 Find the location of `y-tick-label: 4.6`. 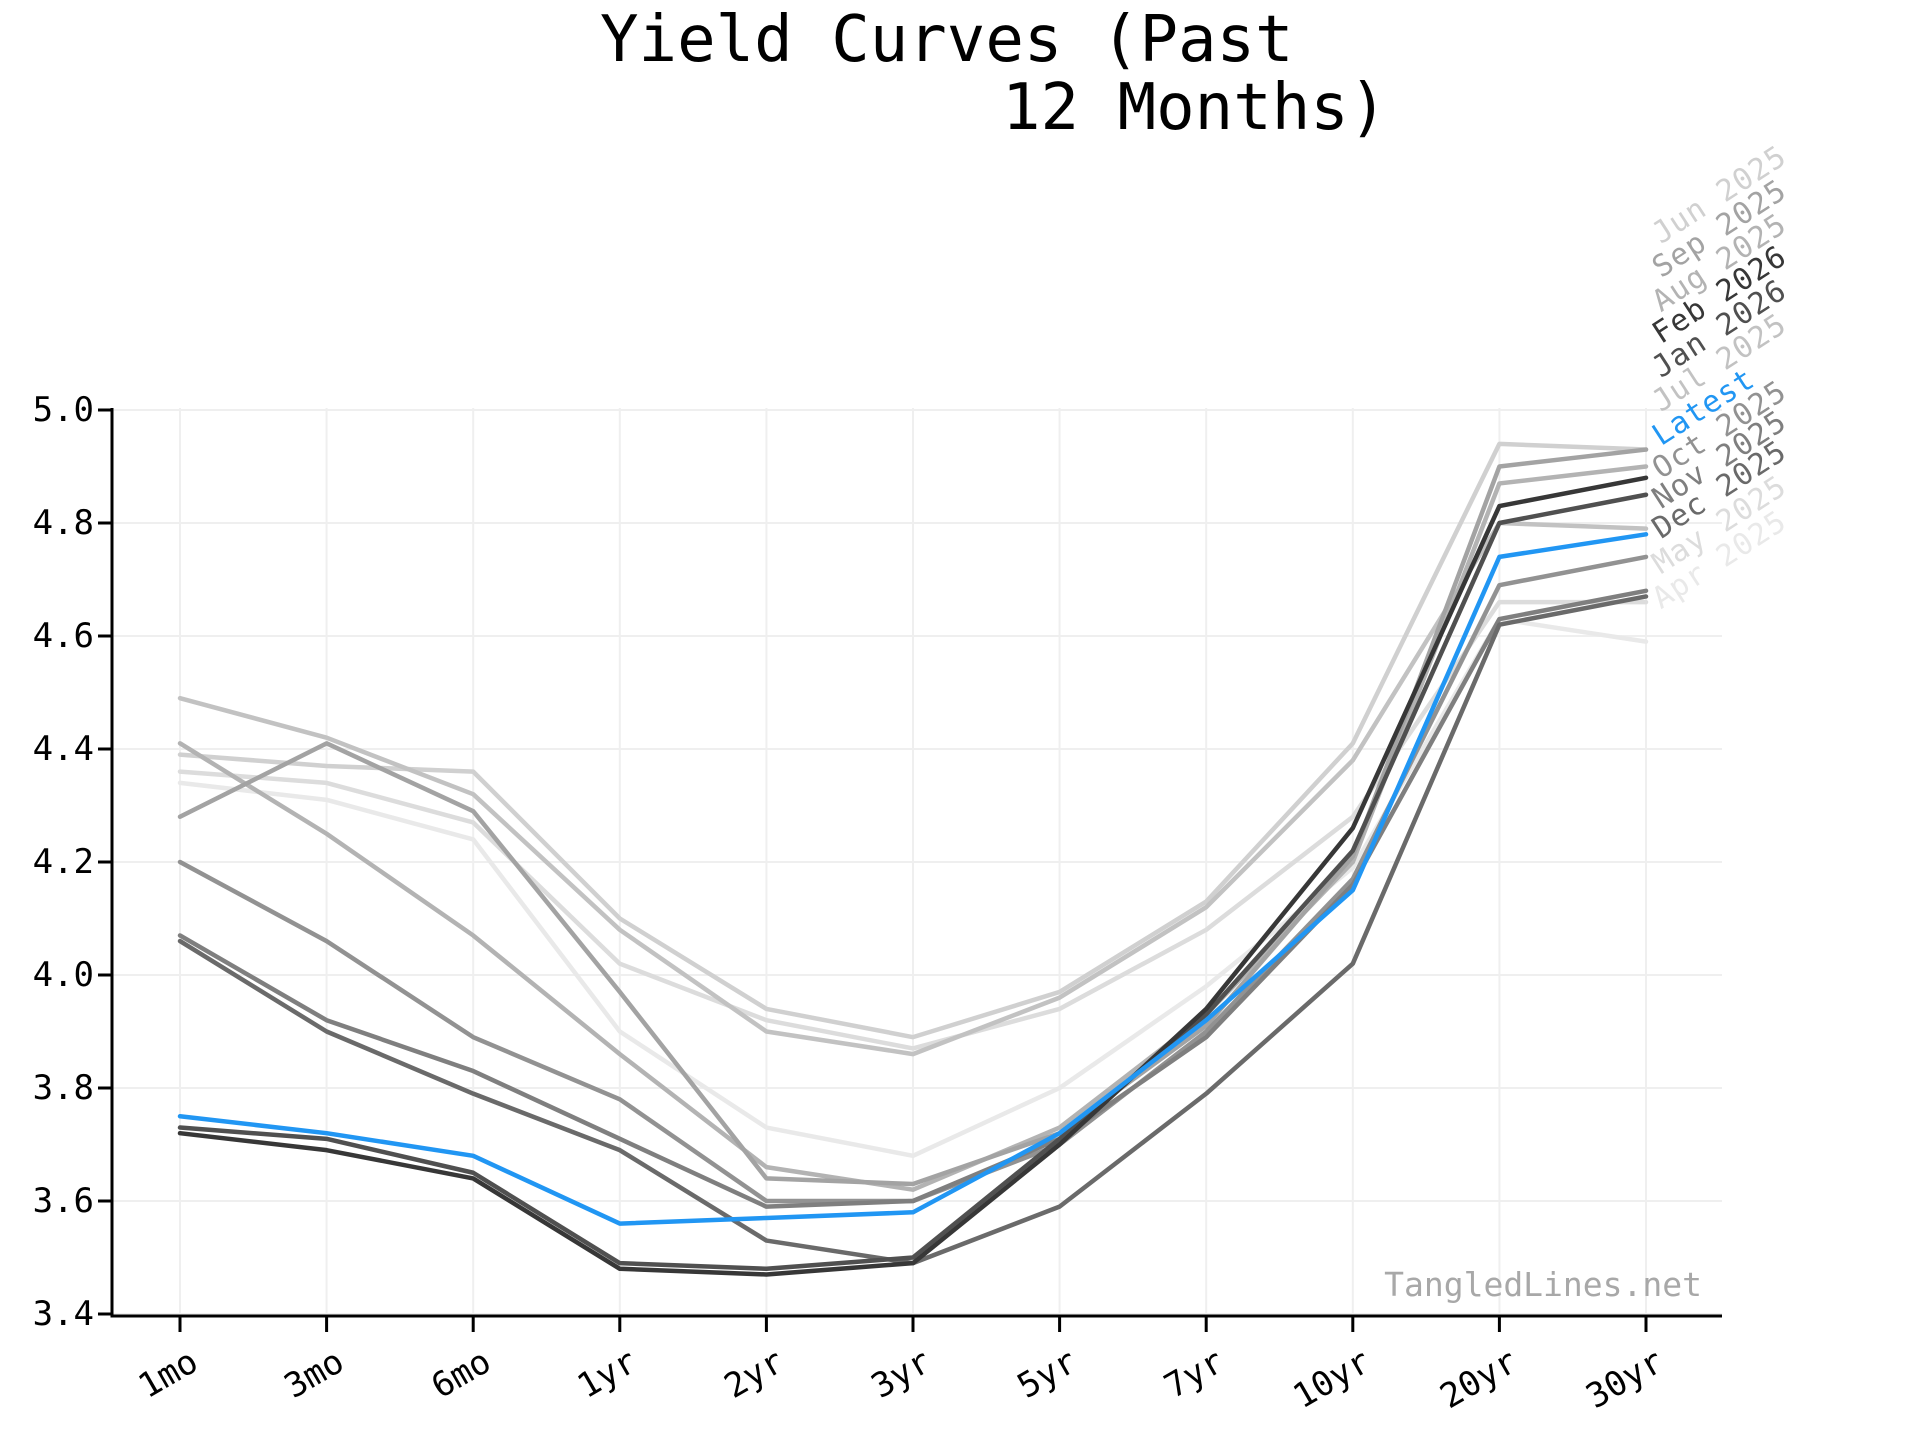

y-tick-label: 4.6 is located at coordinates (63, 636).